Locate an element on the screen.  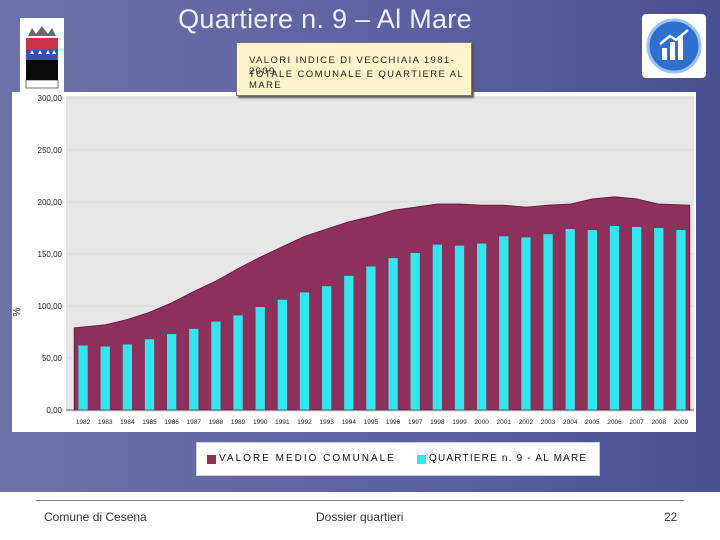
x-tick-label: 1984 is located at coordinates (127, 422).